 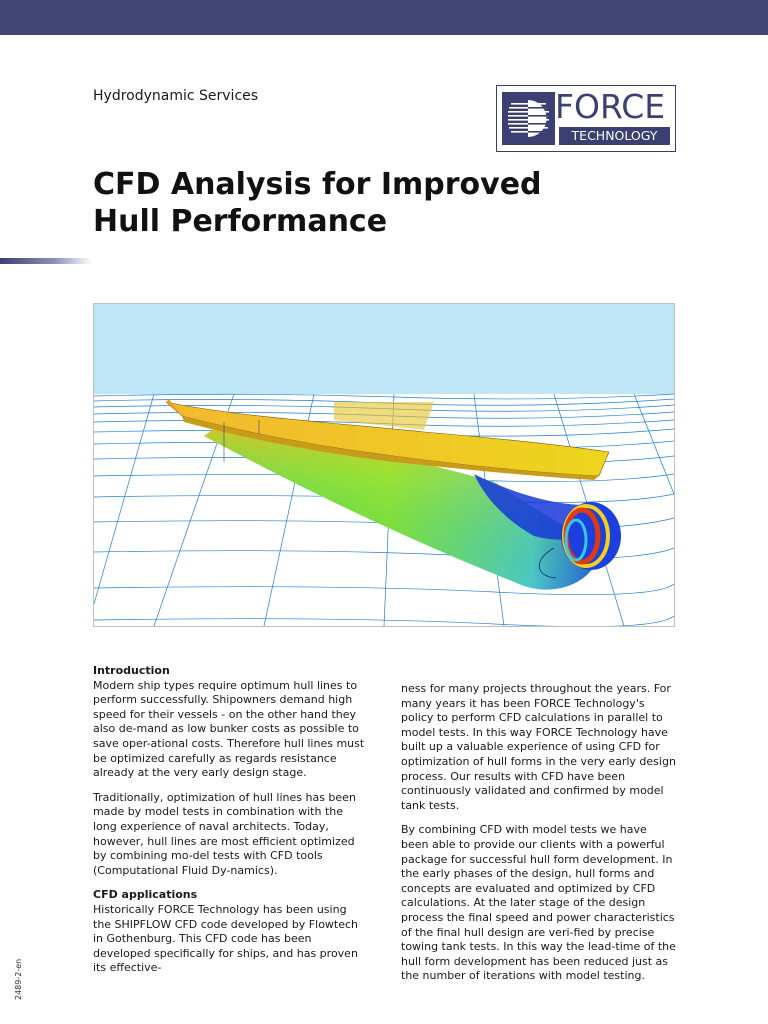 What do you see at coordinates (145, 895) in the screenshot?
I see `section-heading-cfd-applications: CFD applications` at bounding box center [145, 895].